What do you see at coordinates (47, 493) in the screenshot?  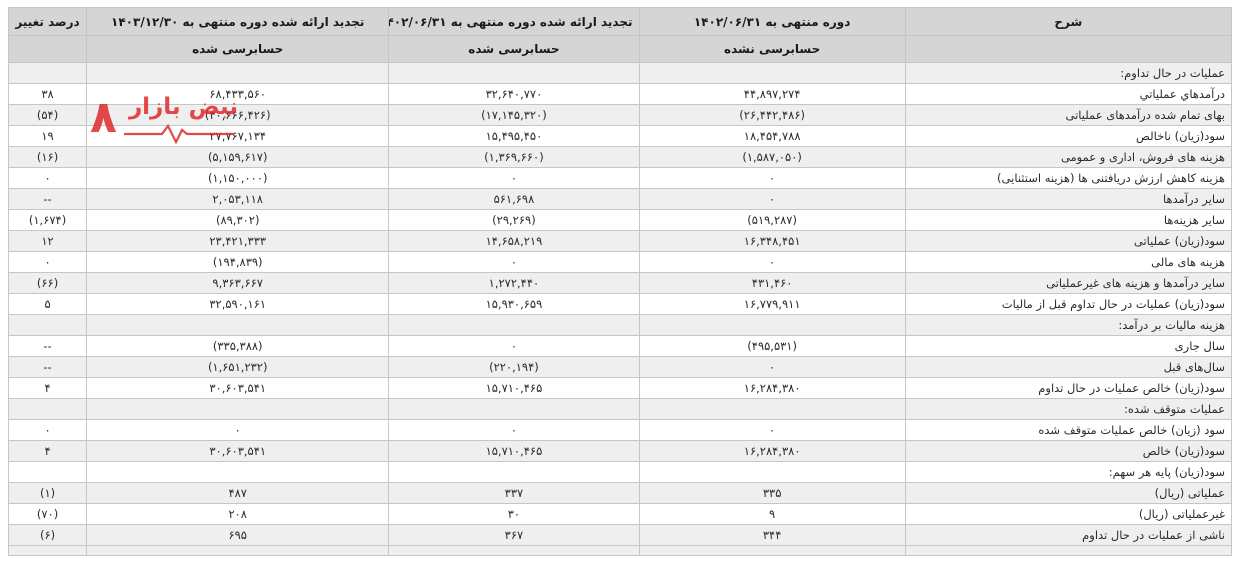 I see `value-percent-change: (۱)` at bounding box center [47, 493].